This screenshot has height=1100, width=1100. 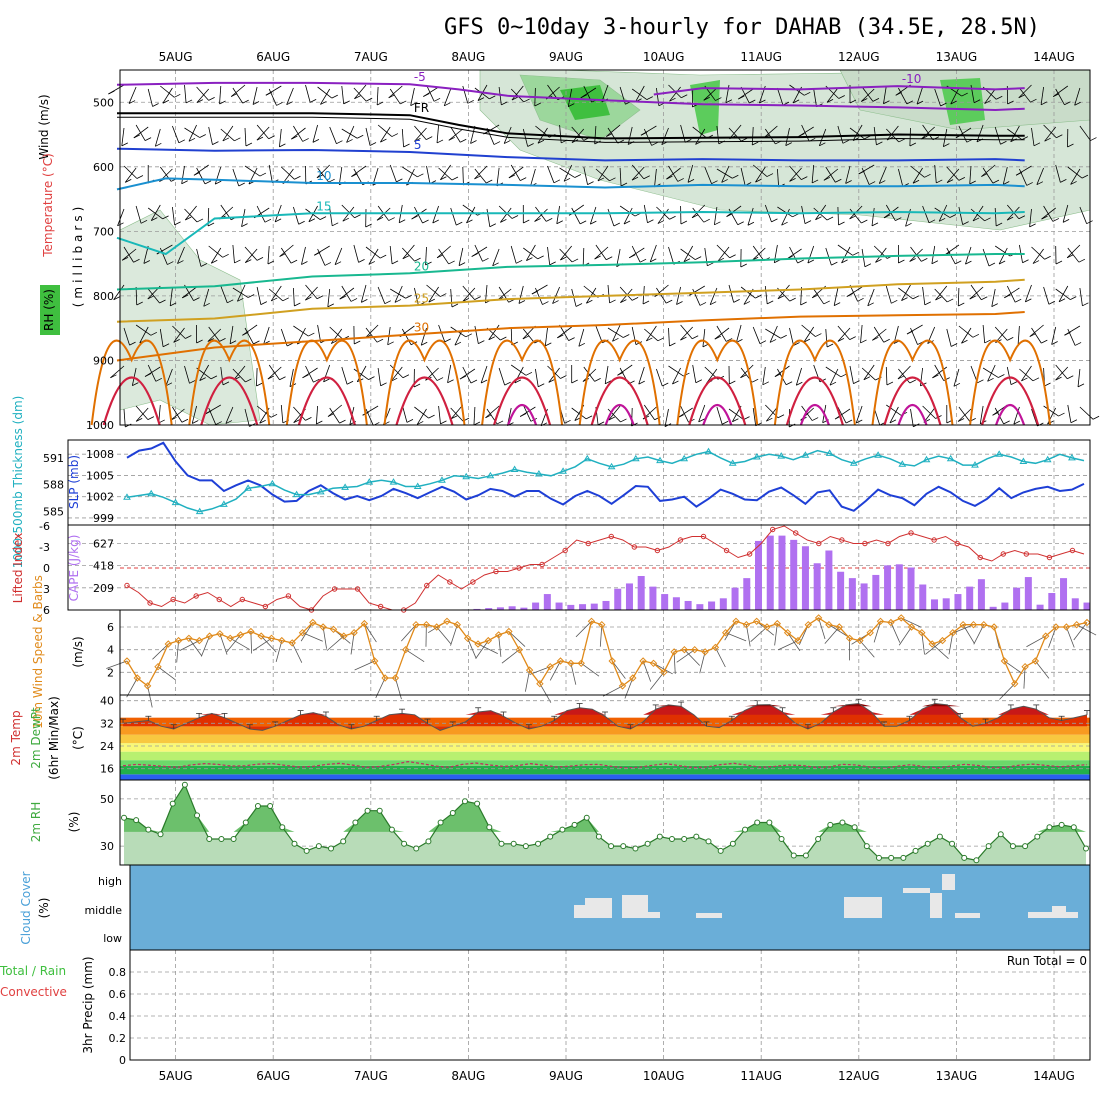 I want to click on thickness-tick-label: 588, so click(x=53, y=485).